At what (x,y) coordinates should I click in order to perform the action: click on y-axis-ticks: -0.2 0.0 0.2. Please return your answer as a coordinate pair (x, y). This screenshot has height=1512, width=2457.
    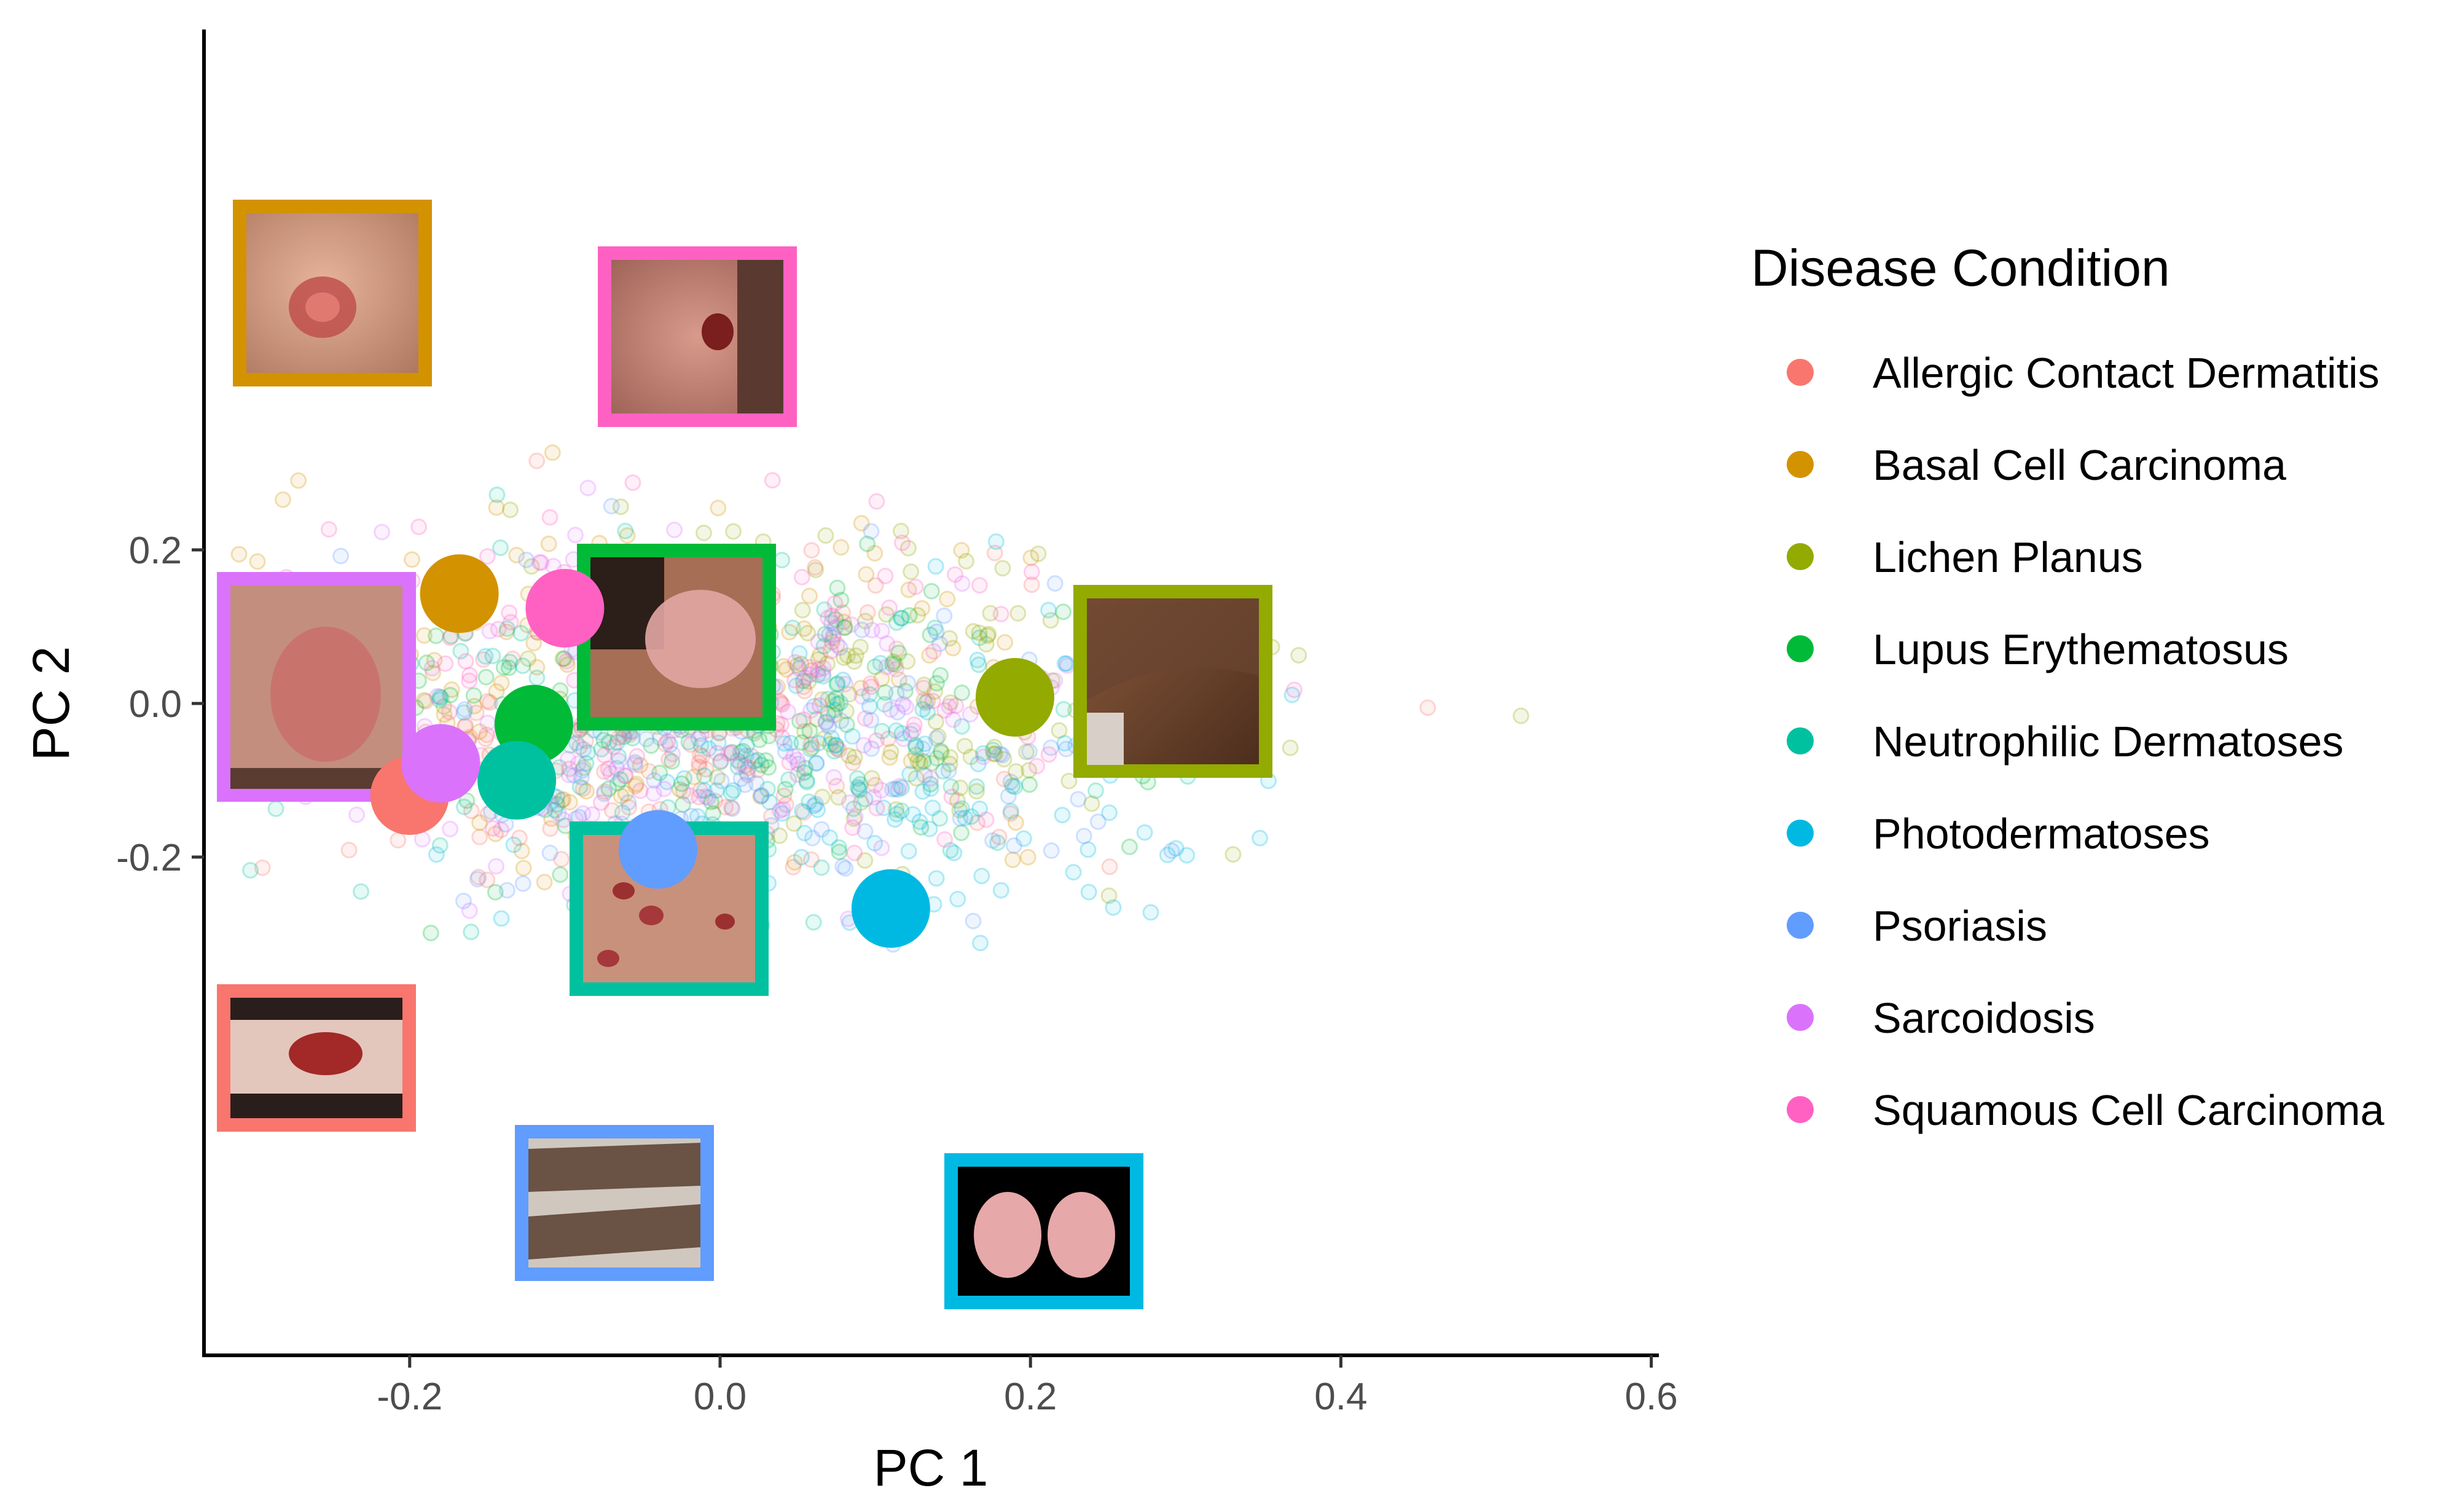
    Looking at the image, I should click on (160, 704).